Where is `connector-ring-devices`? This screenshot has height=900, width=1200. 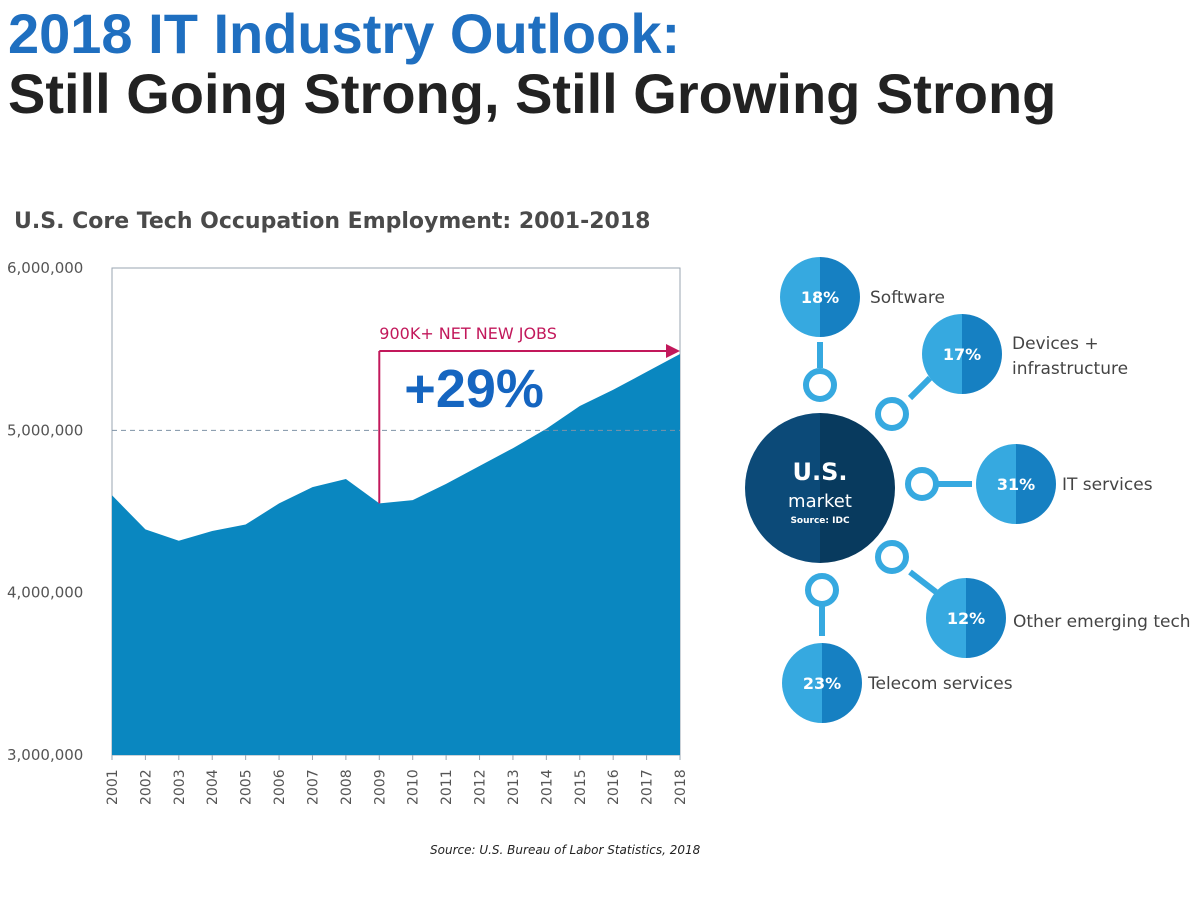 connector-ring-devices is located at coordinates (892, 414).